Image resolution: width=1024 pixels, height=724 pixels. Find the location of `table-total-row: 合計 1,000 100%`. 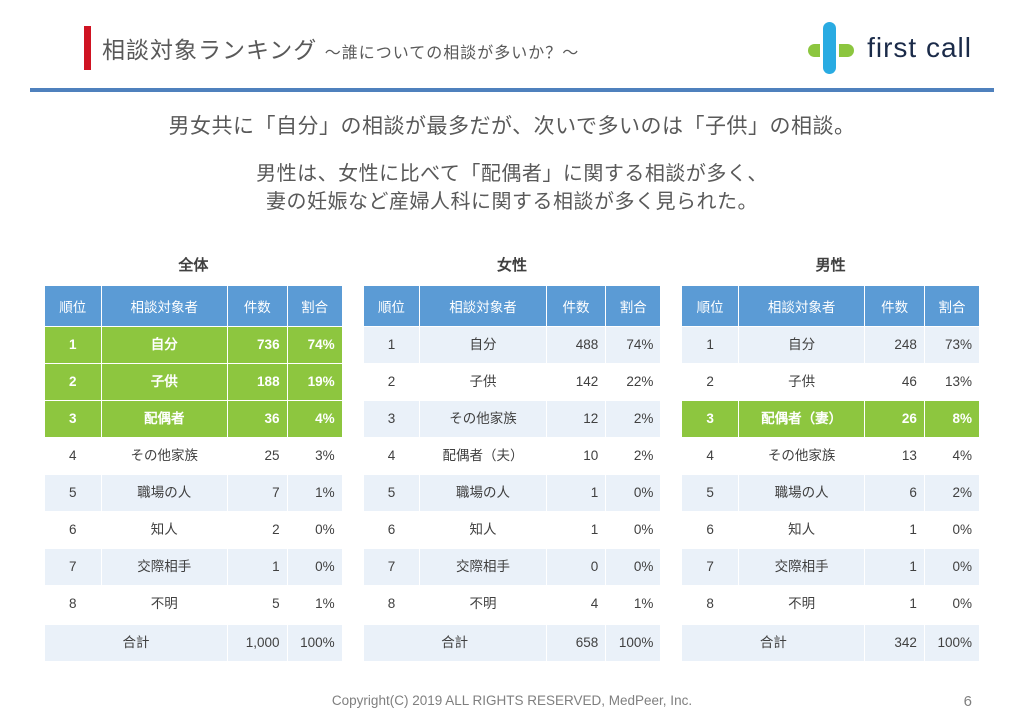

table-total-row: 合計 1,000 100% is located at coordinates (193, 642).